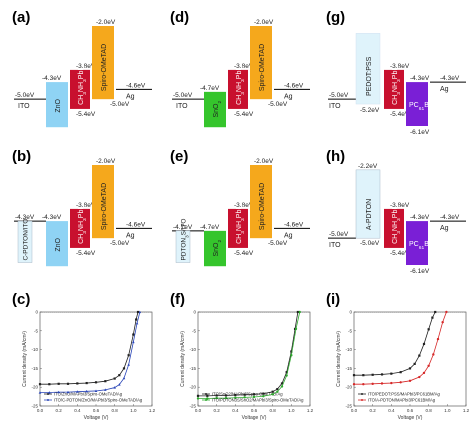 This screenshot has height=432, width=474. Describe the element at coordinates (25, 217) in the screenshot. I see `left-electrode-energy: -4.3eV` at that location.